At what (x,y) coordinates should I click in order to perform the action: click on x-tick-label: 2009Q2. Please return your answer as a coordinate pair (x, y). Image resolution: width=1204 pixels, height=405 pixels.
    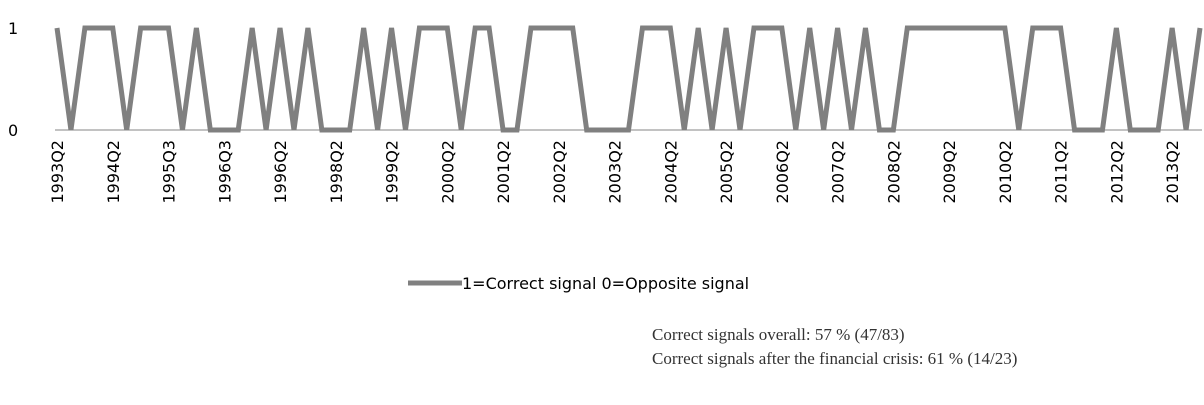
    Looking at the image, I should click on (949, 172).